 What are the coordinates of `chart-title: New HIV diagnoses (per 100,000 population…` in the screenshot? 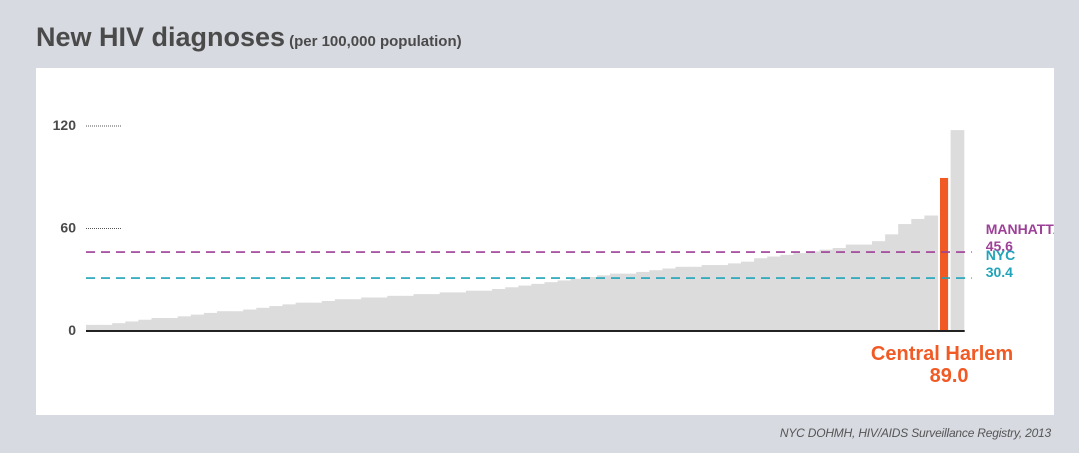 It's located at (249, 37).